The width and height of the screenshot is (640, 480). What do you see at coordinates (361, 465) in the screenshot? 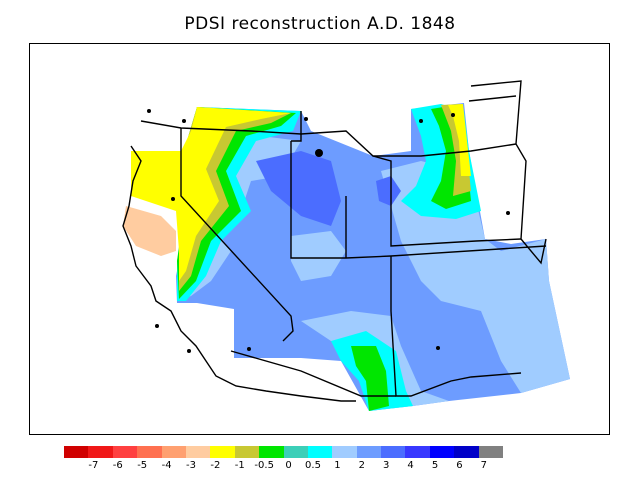
I see `colorbar-tick-label: 2` at bounding box center [361, 465].